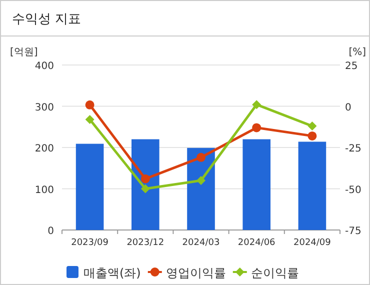  I want to click on x-tick-label: 2023/09, so click(90, 243).